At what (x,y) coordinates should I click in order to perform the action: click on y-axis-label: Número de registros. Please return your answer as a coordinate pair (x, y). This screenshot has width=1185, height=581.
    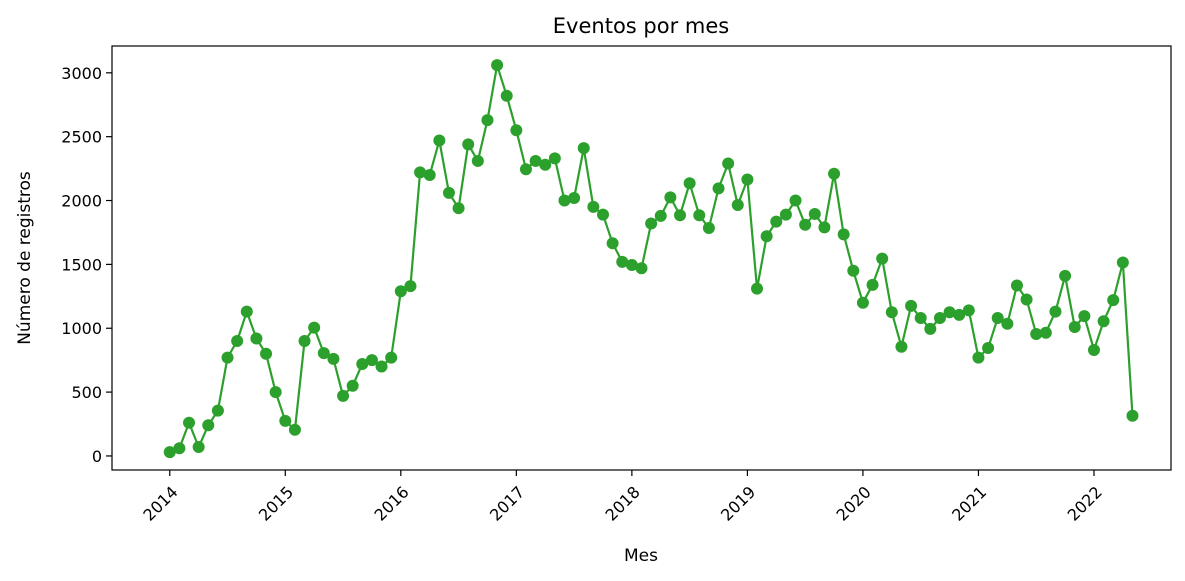
    Looking at the image, I should click on (25, 258).